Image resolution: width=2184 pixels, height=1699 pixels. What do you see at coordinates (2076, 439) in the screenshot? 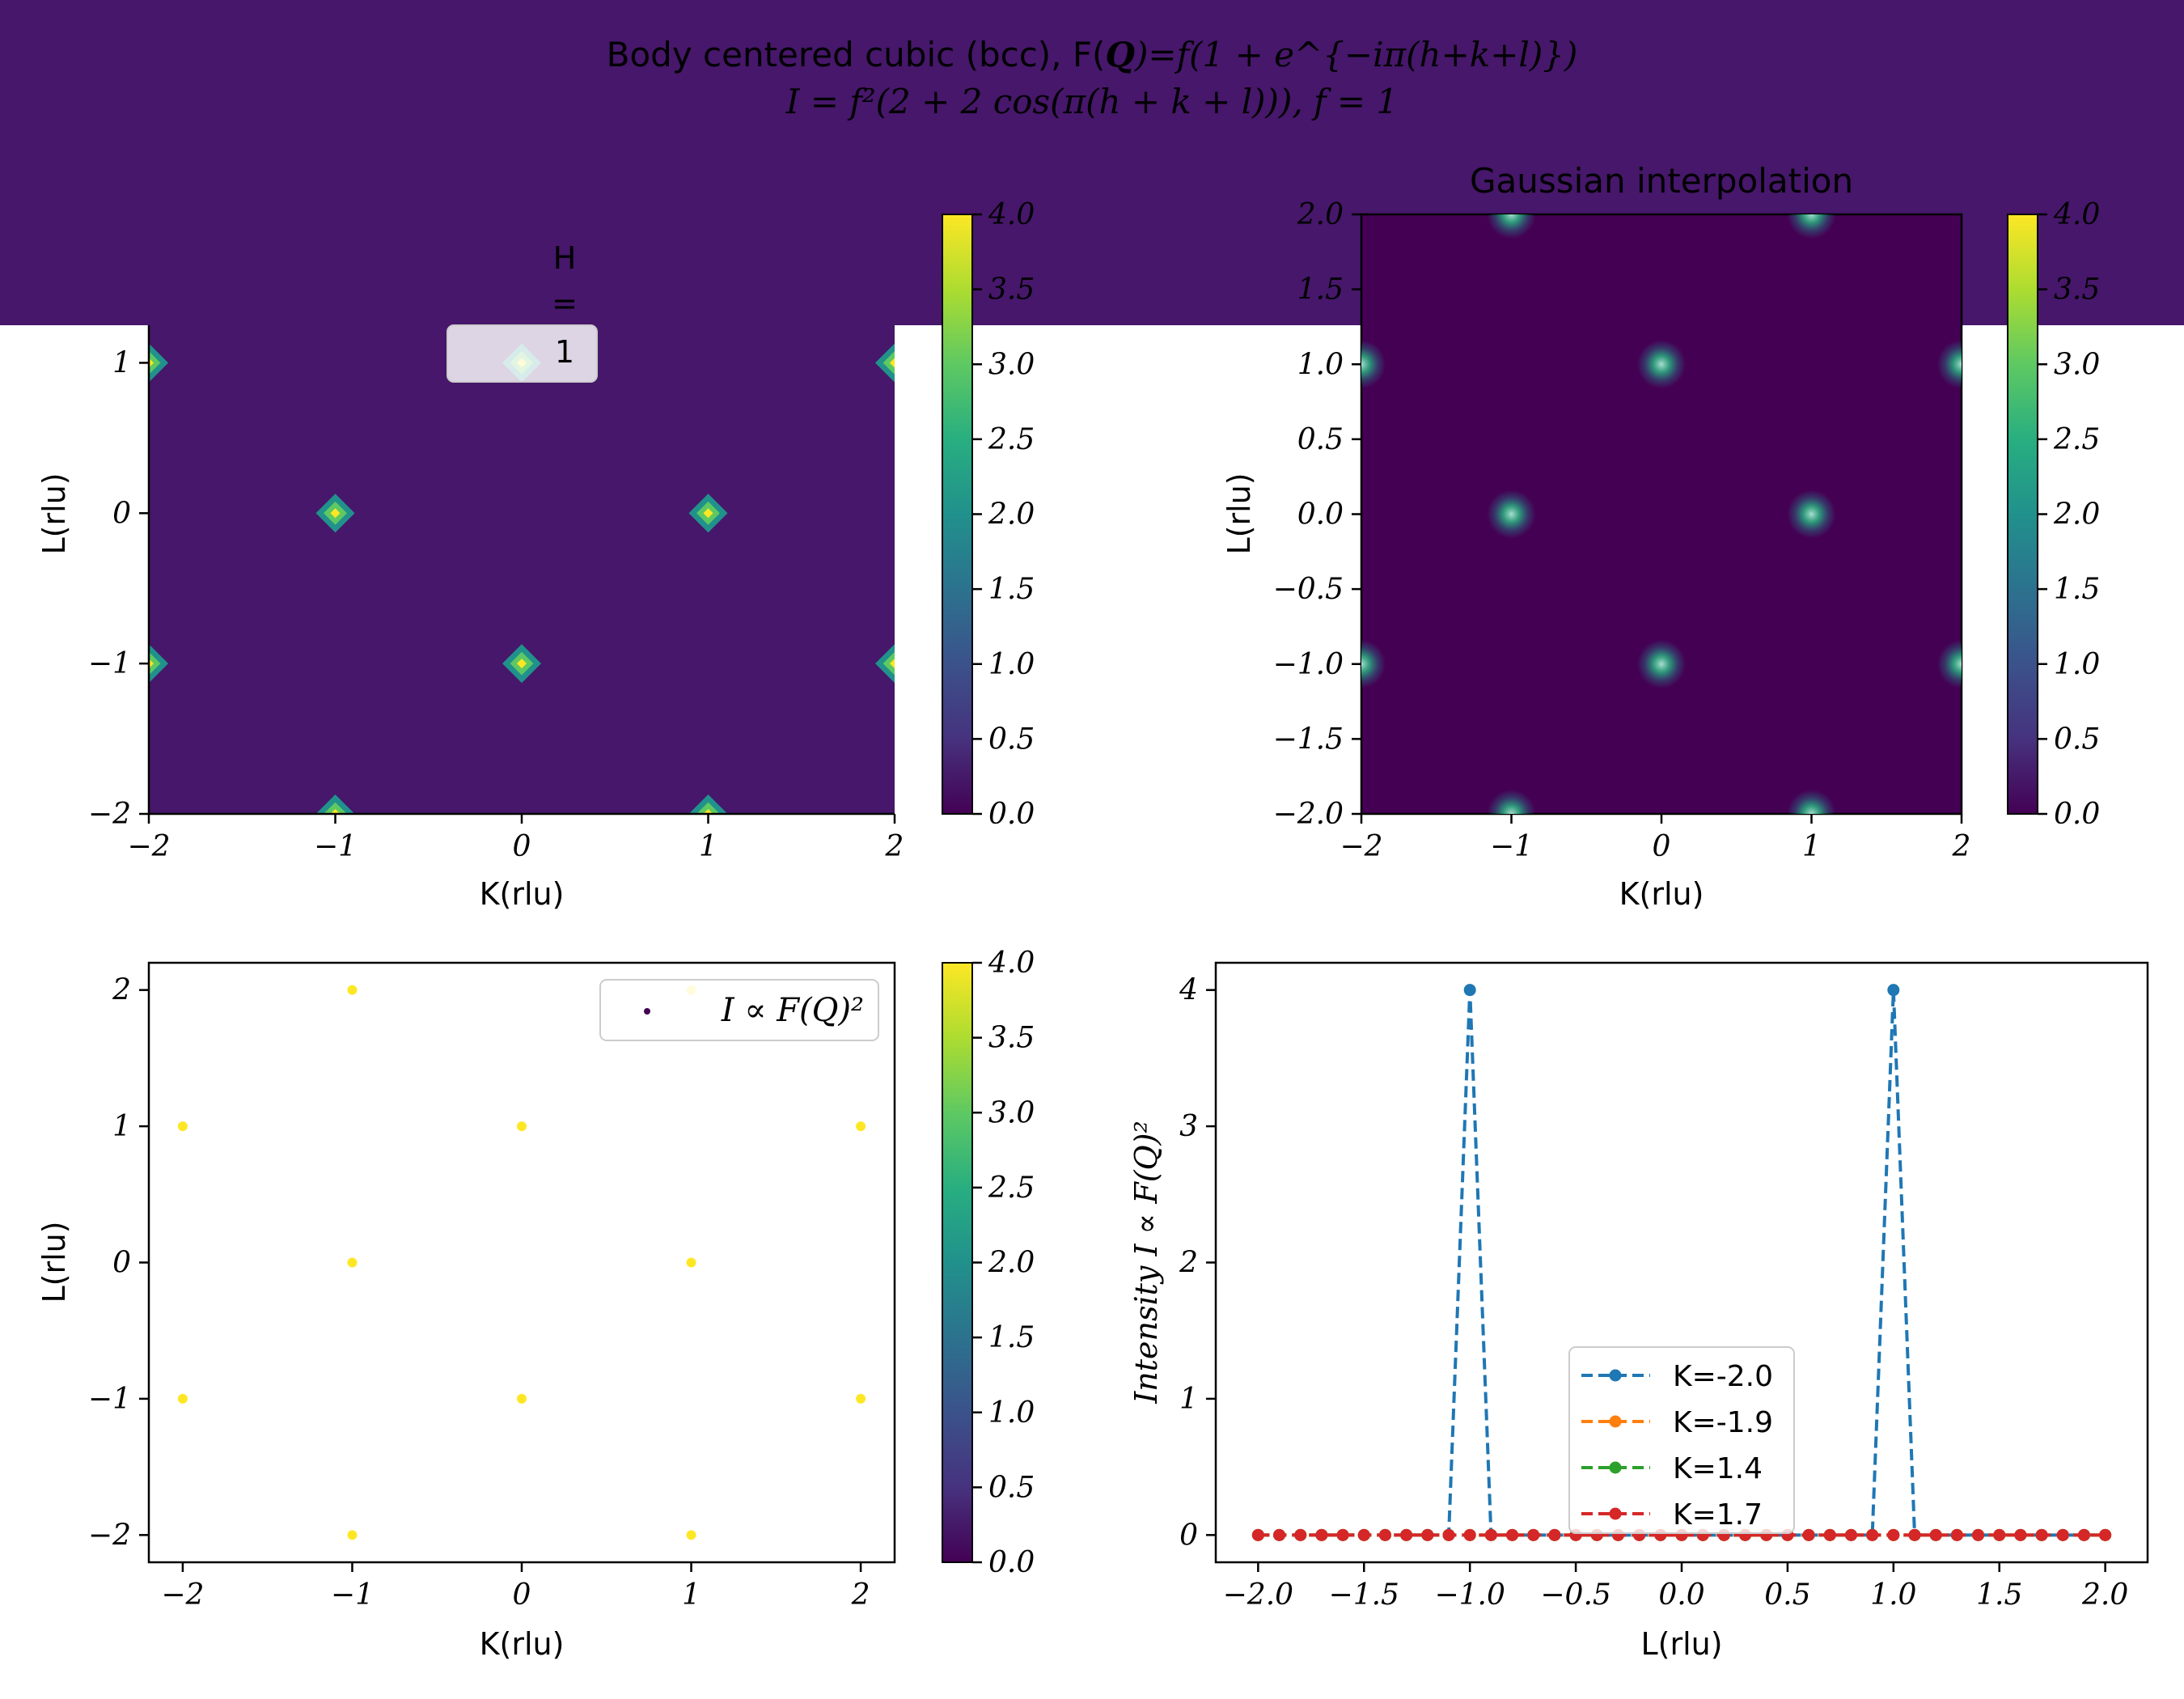
I see `tr-cbar-label-5: 2.5` at bounding box center [2076, 439].